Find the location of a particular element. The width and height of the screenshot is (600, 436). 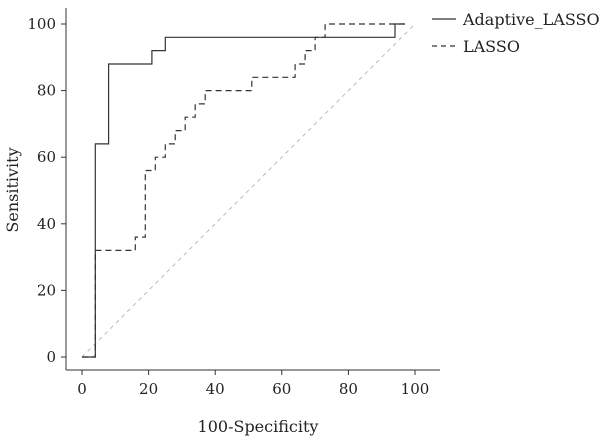

y-tick-label: 100 is located at coordinates (41, 24).